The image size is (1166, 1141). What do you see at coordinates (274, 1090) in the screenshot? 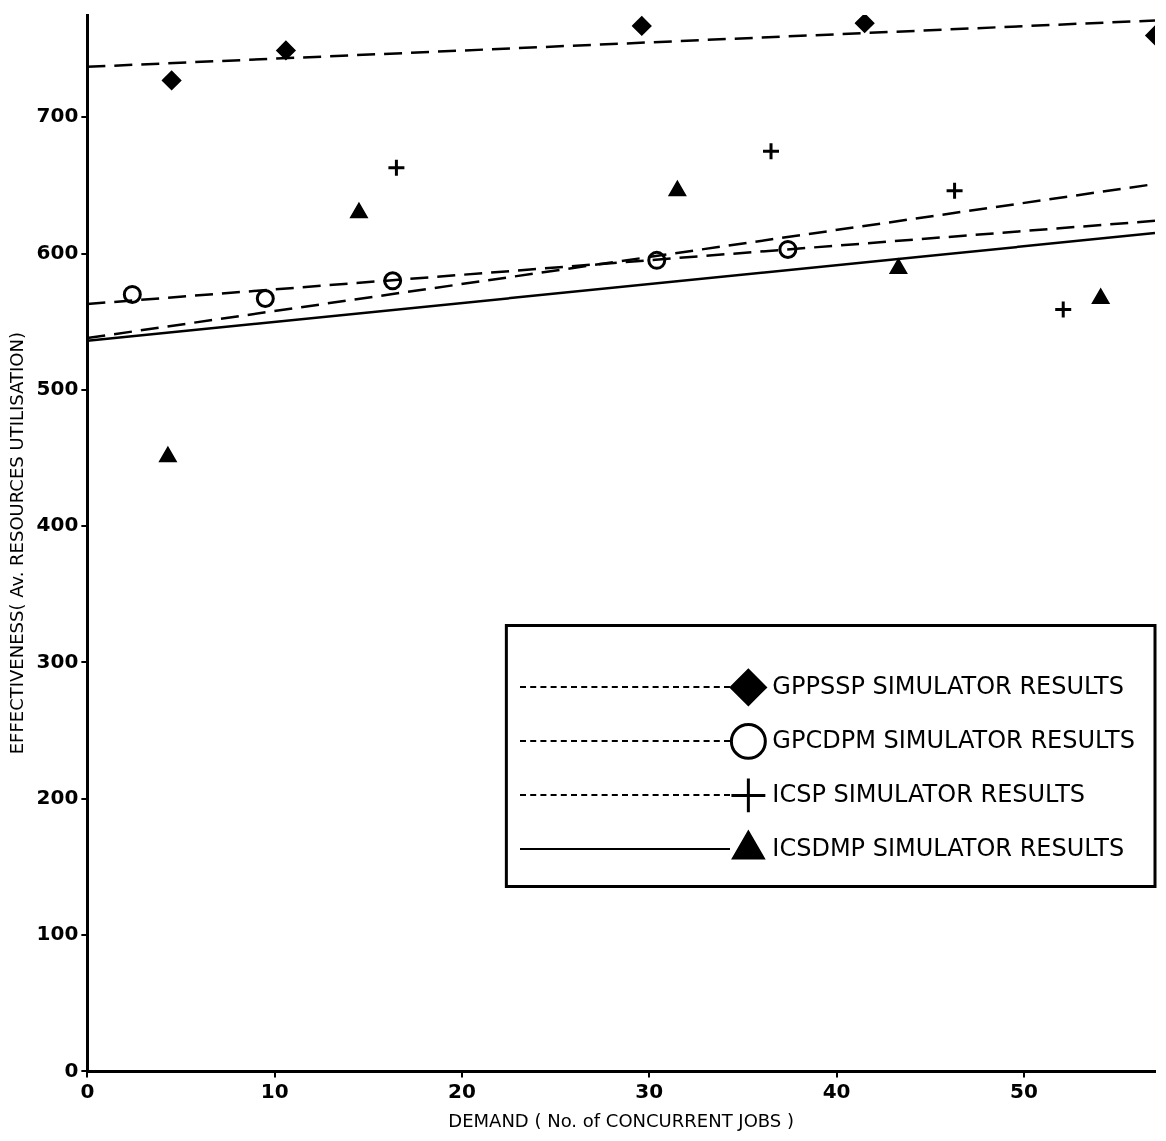
I see `x-tick-label: 10` at bounding box center [274, 1090].